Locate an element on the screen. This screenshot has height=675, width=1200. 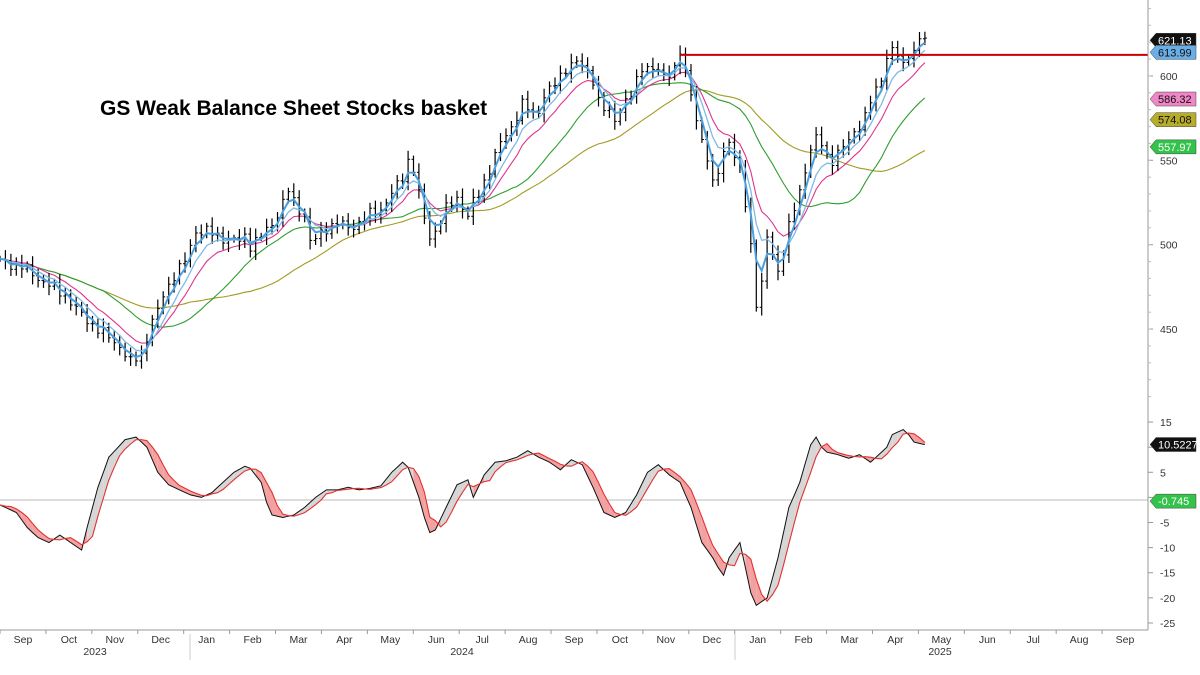
oscillator-y-tick-label: -5 is located at coordinates (1164, 524).